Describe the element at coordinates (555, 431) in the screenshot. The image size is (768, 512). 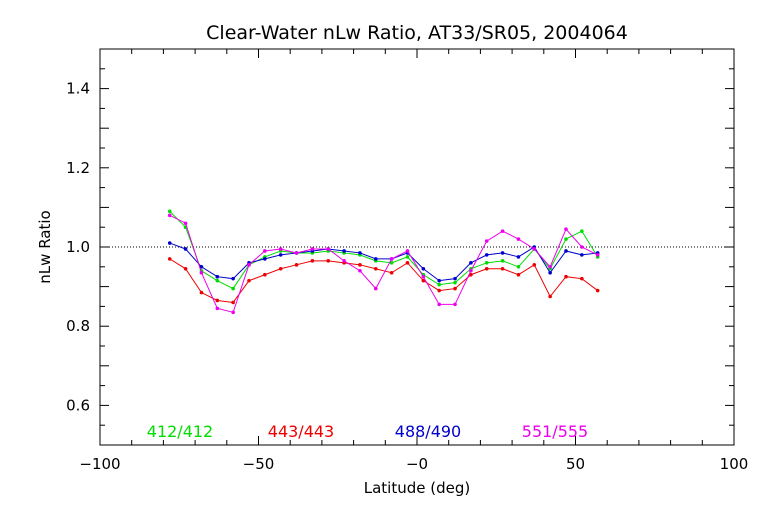
I see `legend-entry: 551/555` at that location.